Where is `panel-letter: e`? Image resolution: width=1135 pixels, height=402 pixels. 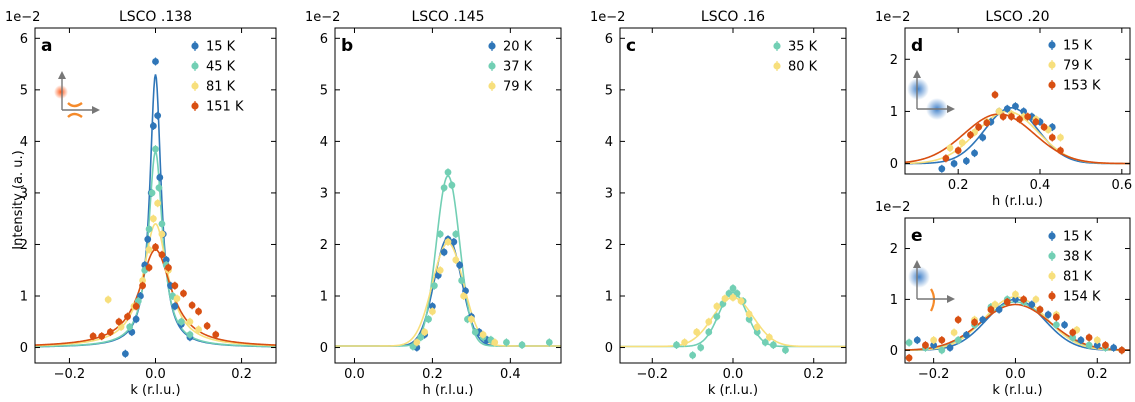 panel-letter: e is located at coordinates (917, 236).